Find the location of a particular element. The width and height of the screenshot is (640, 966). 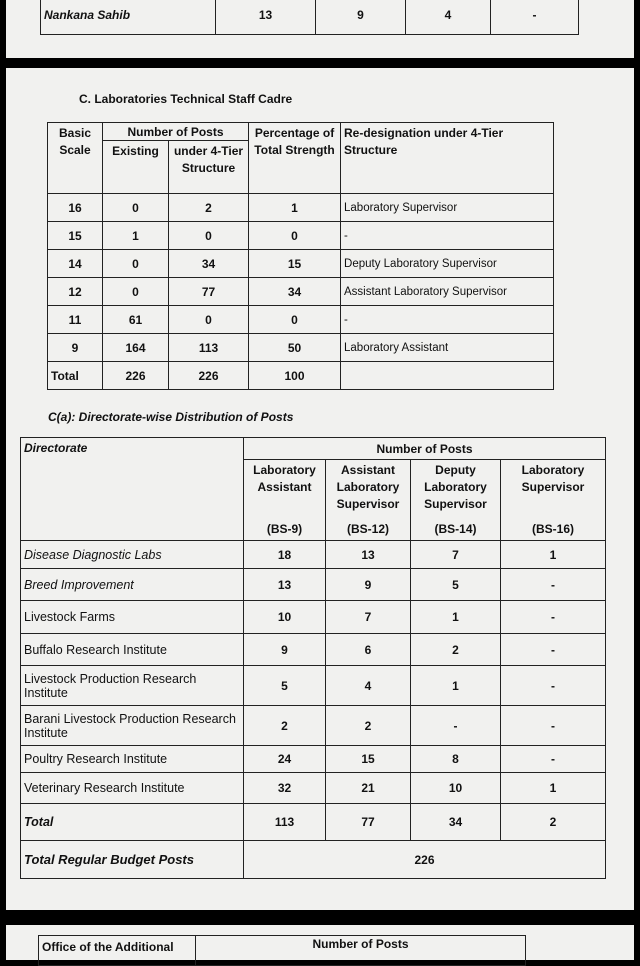

directorate-cell: Breed Improvement is located at coordinates (132, 584).